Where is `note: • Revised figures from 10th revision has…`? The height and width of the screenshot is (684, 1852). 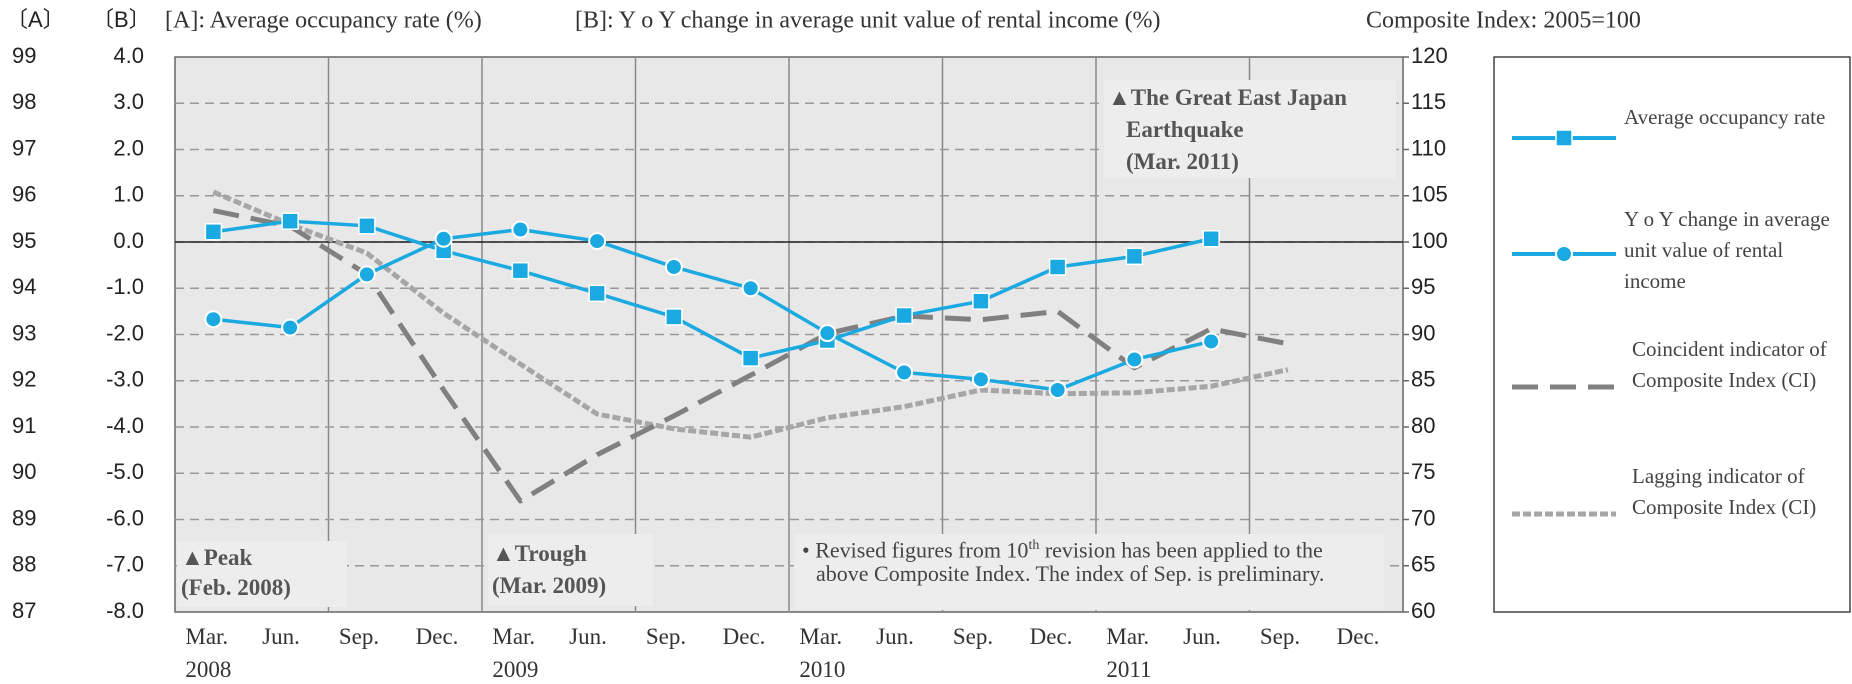
note: • Revised figures from 10th revision has… is located at coordinates (1089, 572).